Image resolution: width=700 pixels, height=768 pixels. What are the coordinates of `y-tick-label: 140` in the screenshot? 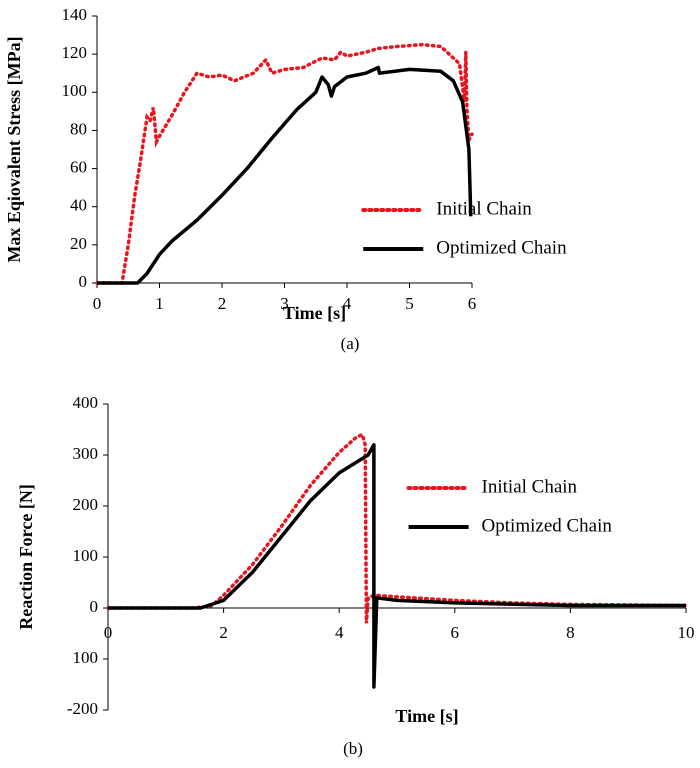 It's located at (75, 14).